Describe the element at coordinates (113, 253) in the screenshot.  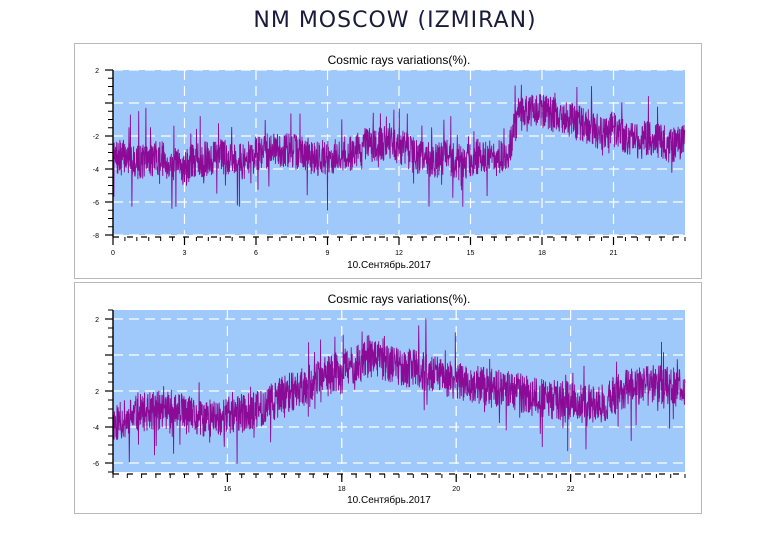
I see `x-tick-label: 0` at that location.